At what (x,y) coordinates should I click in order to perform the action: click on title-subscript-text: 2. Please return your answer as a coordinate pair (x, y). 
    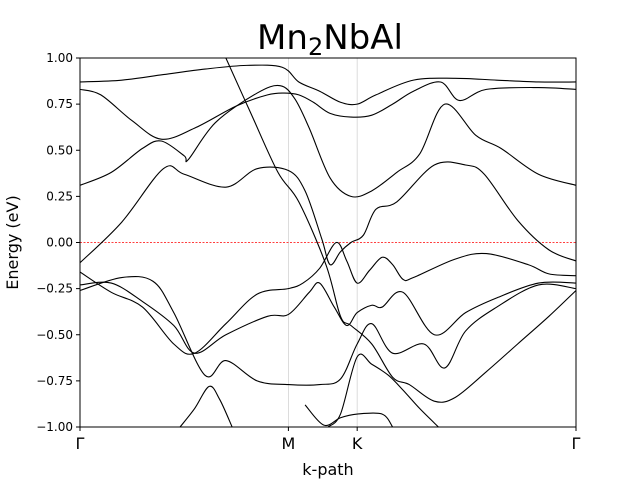
    Looking at the image, I should click on (315, 47).